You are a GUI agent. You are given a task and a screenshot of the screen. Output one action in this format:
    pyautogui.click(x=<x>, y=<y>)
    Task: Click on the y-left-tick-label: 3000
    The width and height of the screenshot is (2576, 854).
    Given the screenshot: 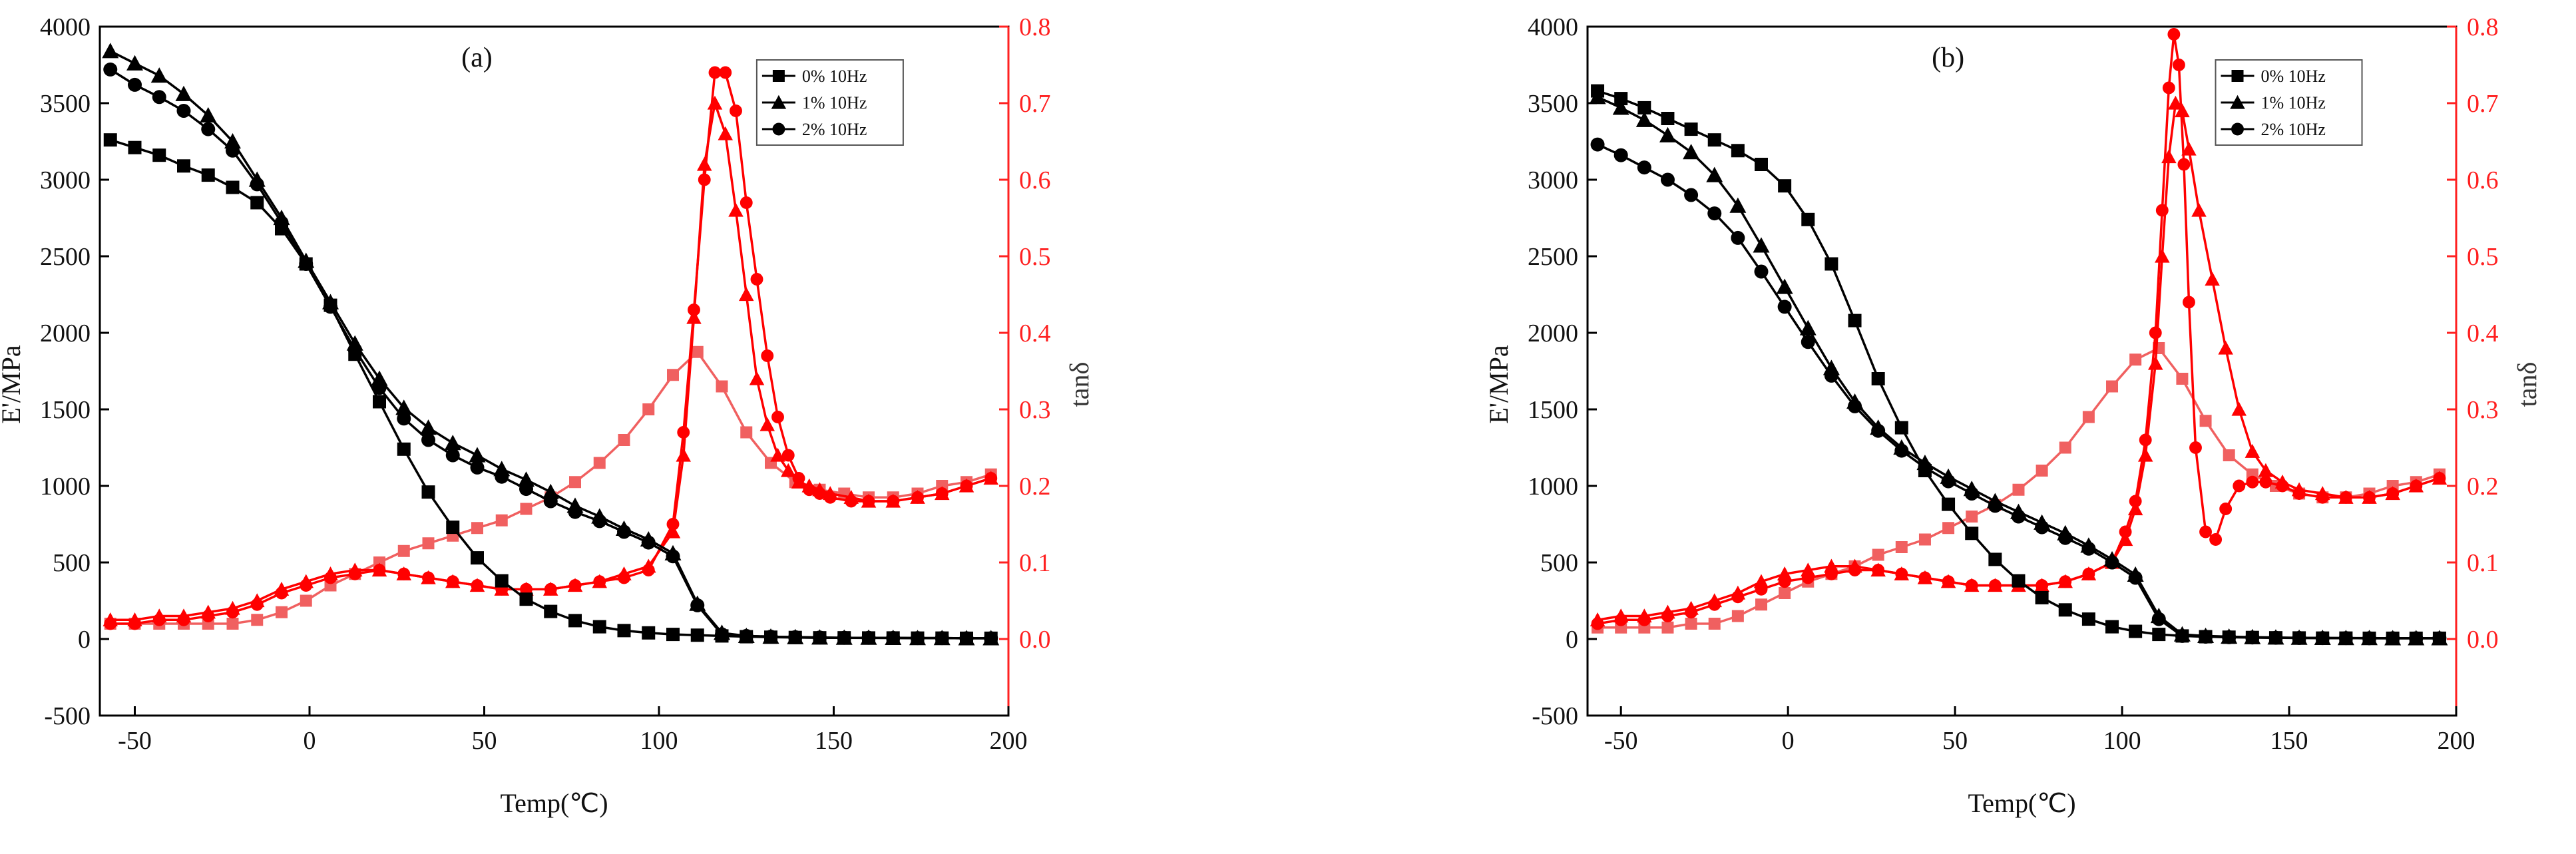 What is the action you would take?
    pyautogui.click(x=1553, y=180)
    